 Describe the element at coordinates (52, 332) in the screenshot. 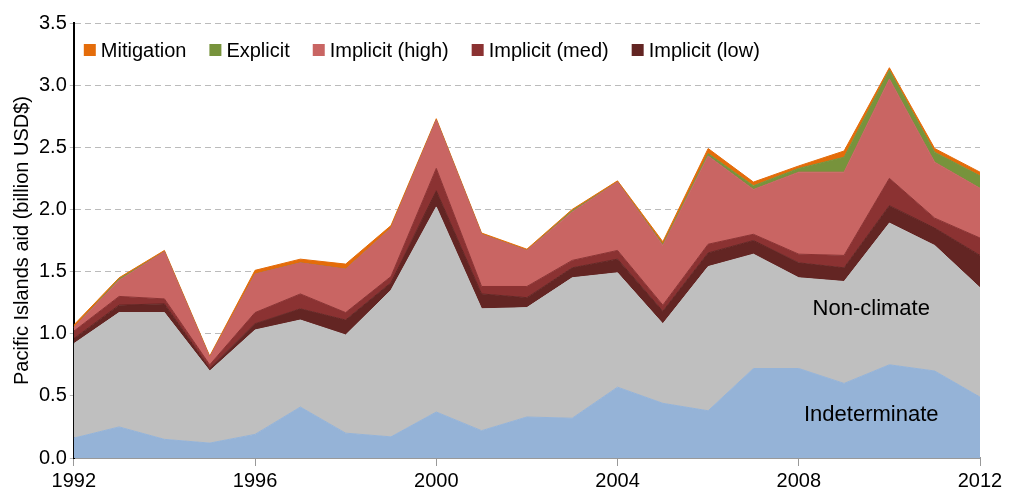

I see `y-tick-label: 1.0` at that location.